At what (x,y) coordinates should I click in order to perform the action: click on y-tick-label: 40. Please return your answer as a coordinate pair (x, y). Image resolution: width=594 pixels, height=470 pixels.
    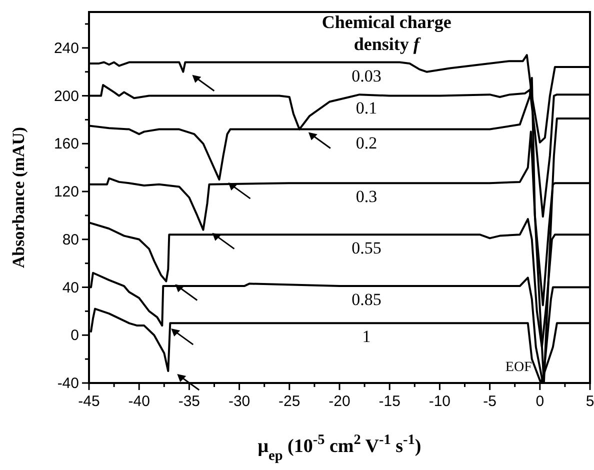
    Looking at the image, I should click on (70, 287).